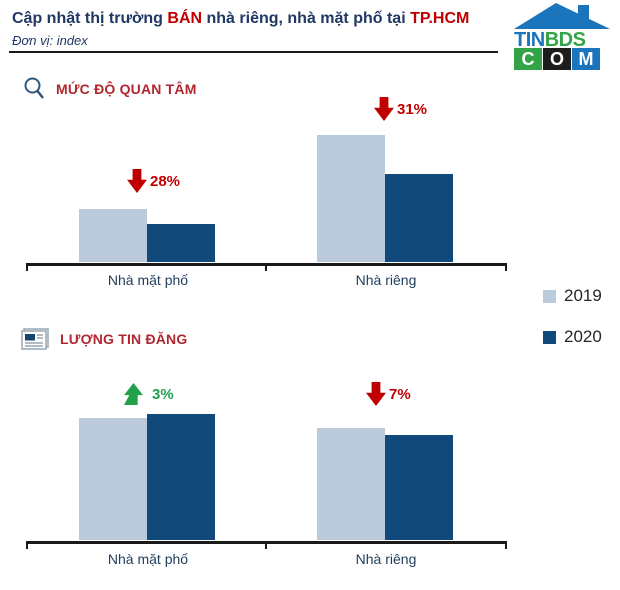  I want to click on annotation-listings-nha-rieng: 7%, so click(388, 394).